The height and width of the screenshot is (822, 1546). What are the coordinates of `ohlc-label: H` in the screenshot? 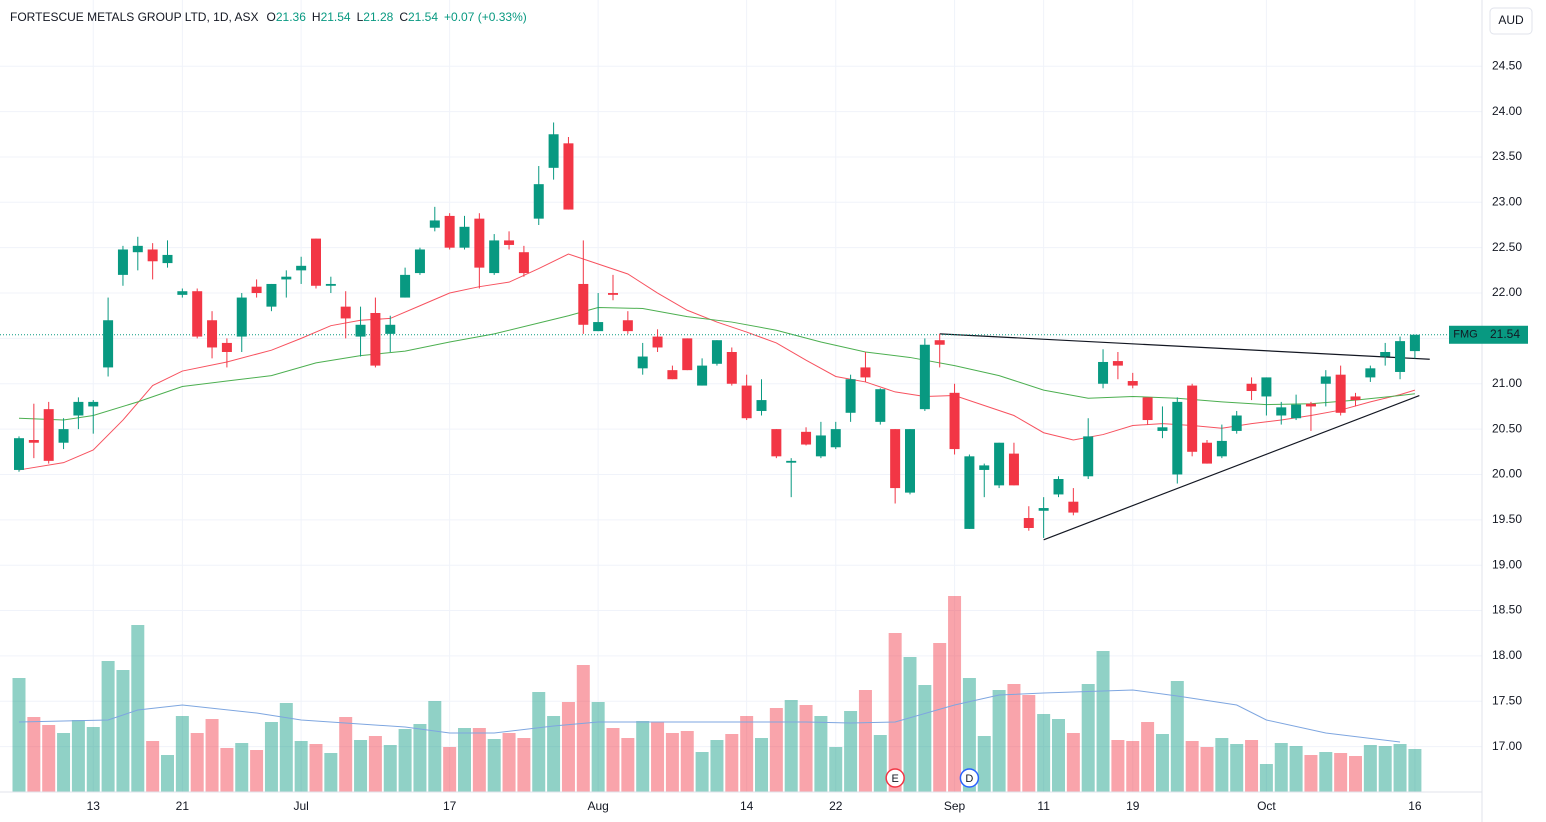 It's located at (316, 17).